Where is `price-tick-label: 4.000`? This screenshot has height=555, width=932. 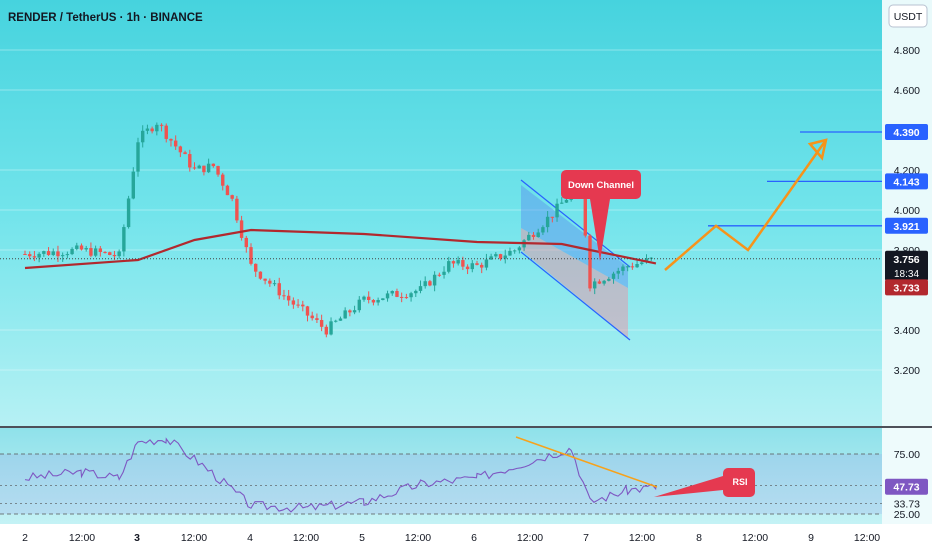 price-tick-label: 4.000 is located at coordinates (907, 211).